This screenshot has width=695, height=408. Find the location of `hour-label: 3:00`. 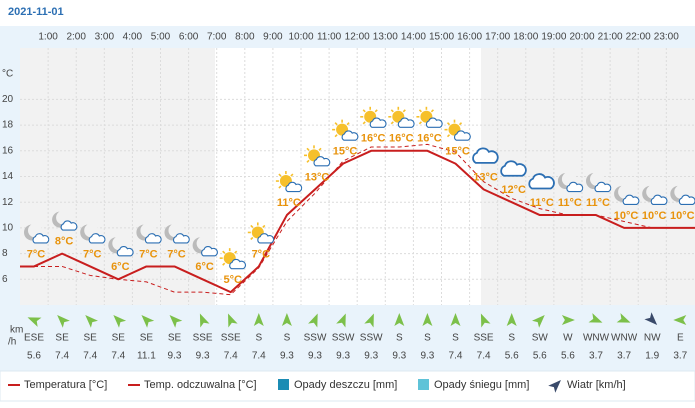

hour-label: 3:00 is located at coordinates (105, 37).